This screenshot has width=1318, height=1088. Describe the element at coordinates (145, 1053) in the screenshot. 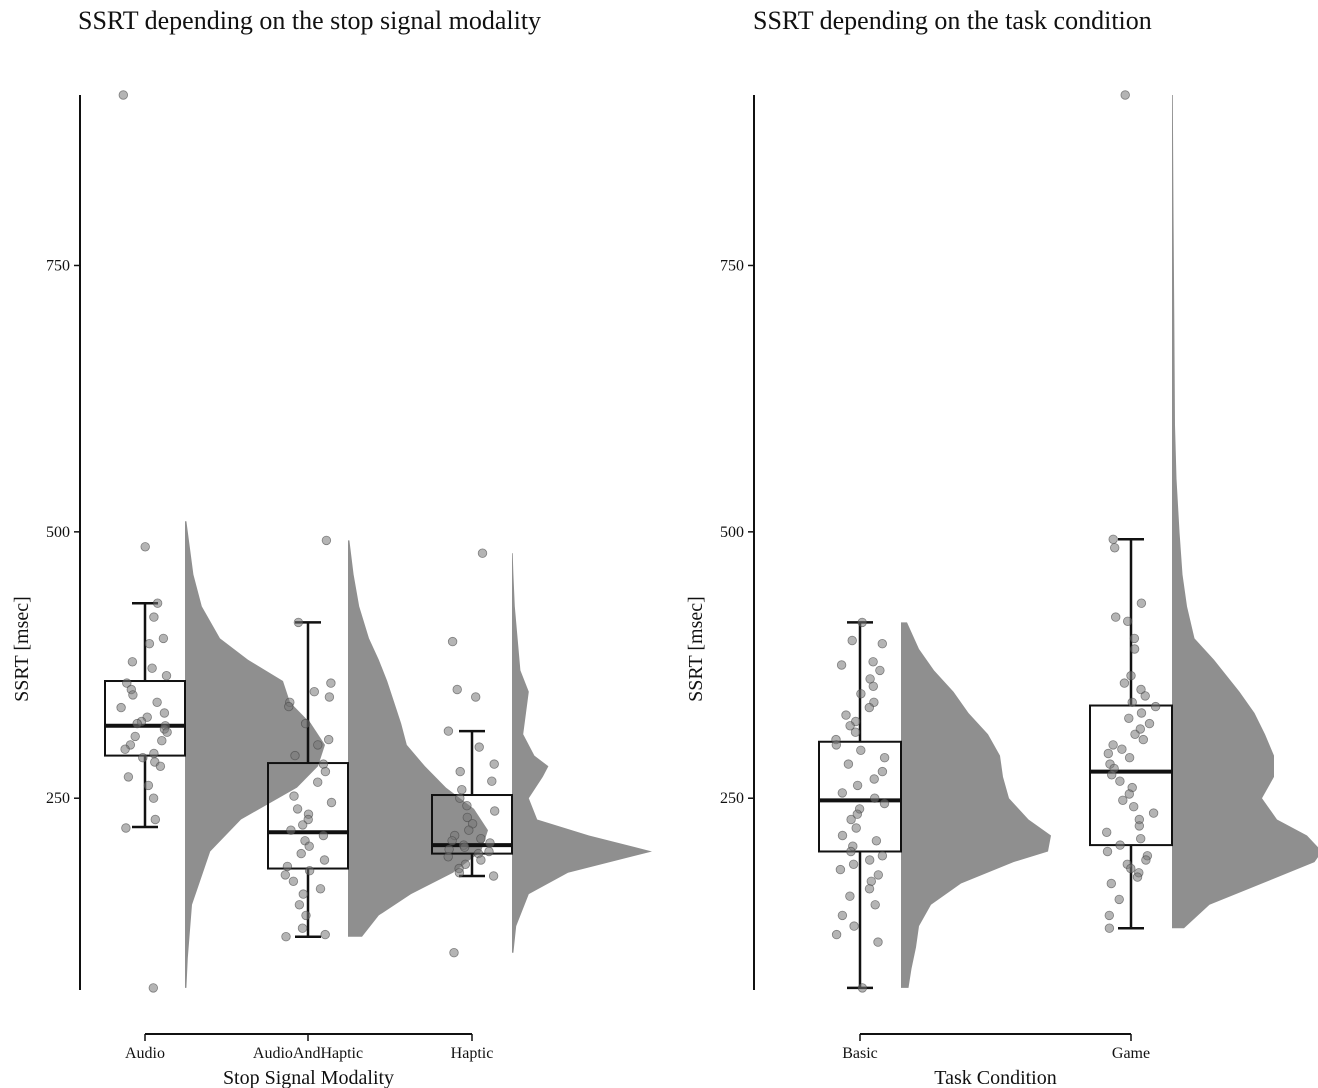

I see `x-tick-label-audio: Audio` at that location.